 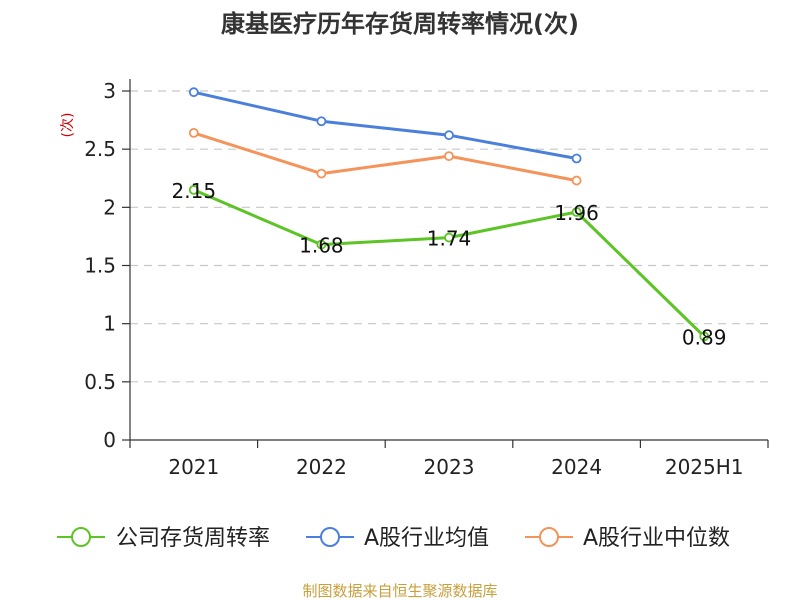 What do you see at coordinates (576, 467) in the screenshot?
I see `x-tick-label: 2024` at bounding box center [576, 467].